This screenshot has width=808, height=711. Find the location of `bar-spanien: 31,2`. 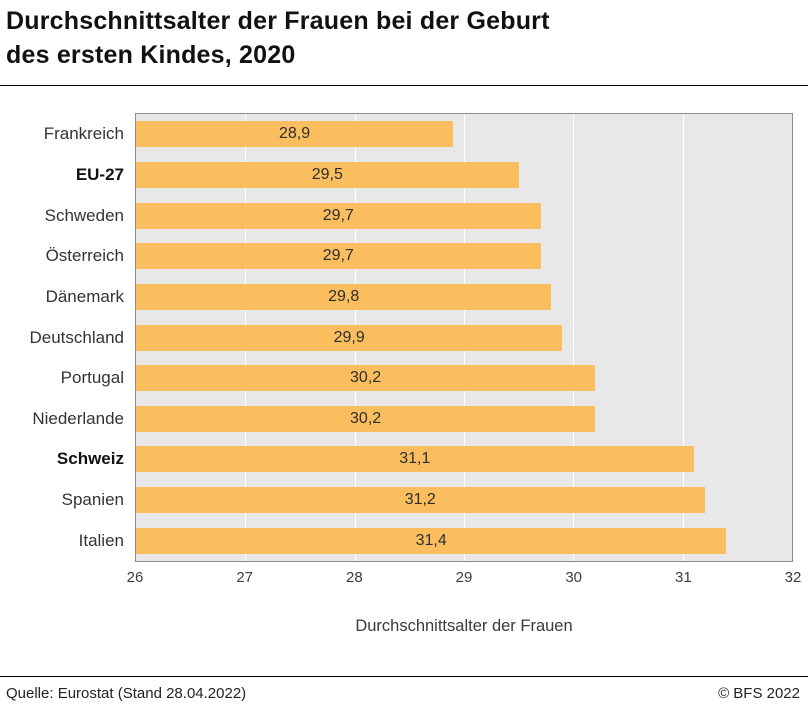

bar-spanien: 31,2 is located at coordinates (420, 500).